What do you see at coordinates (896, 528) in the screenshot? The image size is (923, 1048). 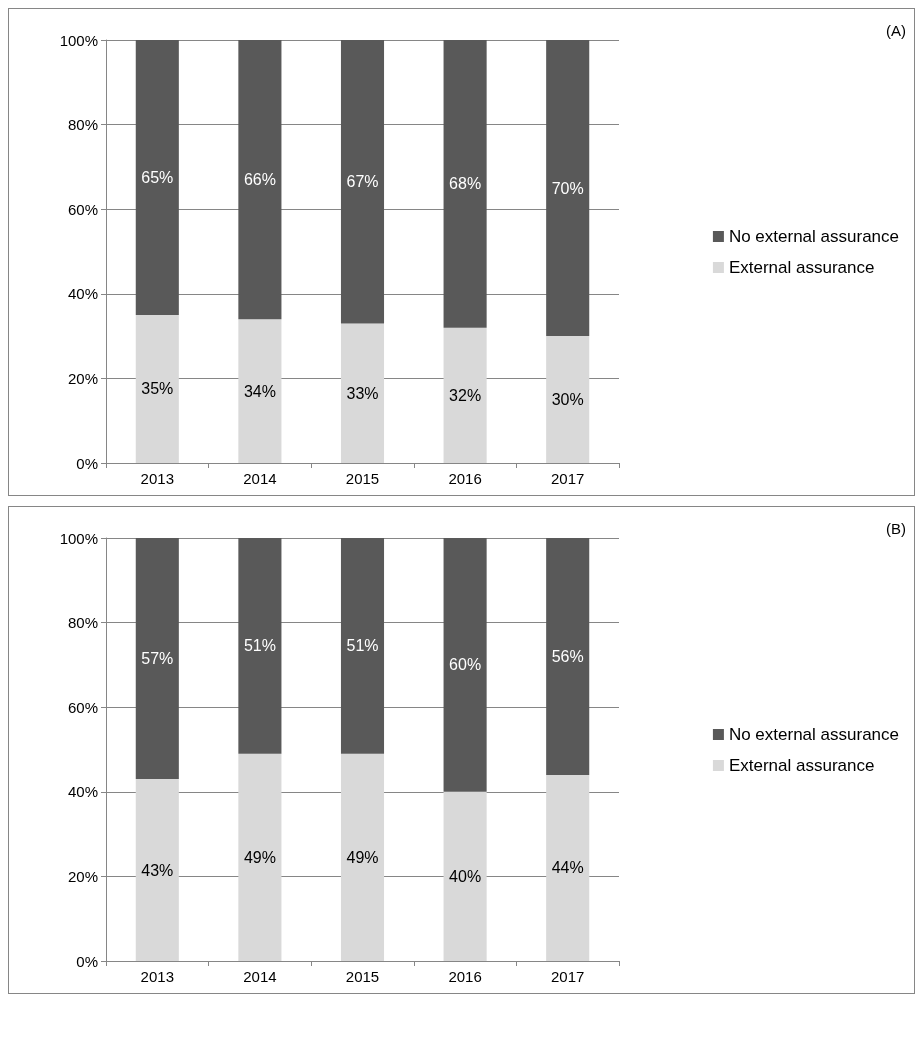 I see `text: (B)` at bounding box center [896, 528].